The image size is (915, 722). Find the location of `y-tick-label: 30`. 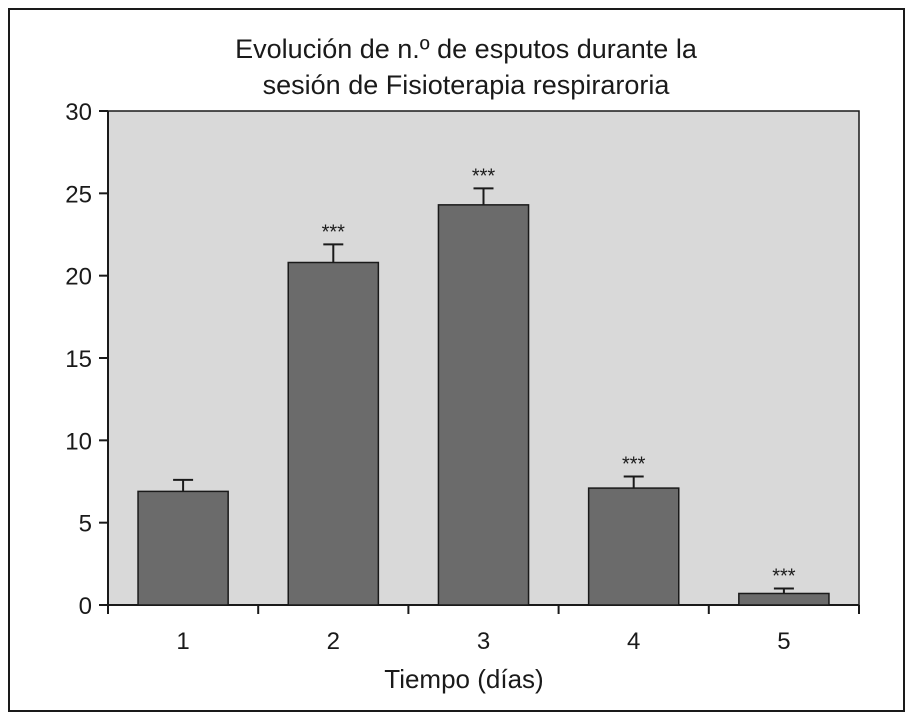

y-tick-label: 30 is located at coordinates (78, 112).